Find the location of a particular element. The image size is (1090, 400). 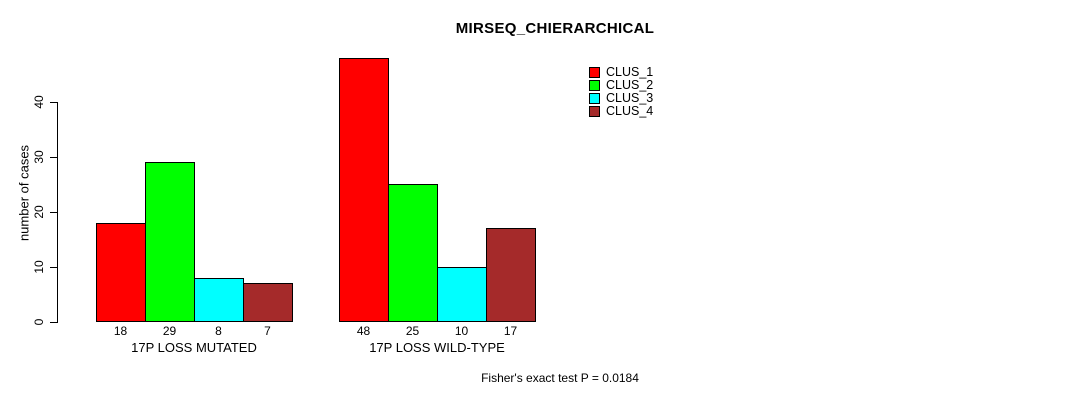

legend-row: CLUS_1 is located at coordinates (621, 72).